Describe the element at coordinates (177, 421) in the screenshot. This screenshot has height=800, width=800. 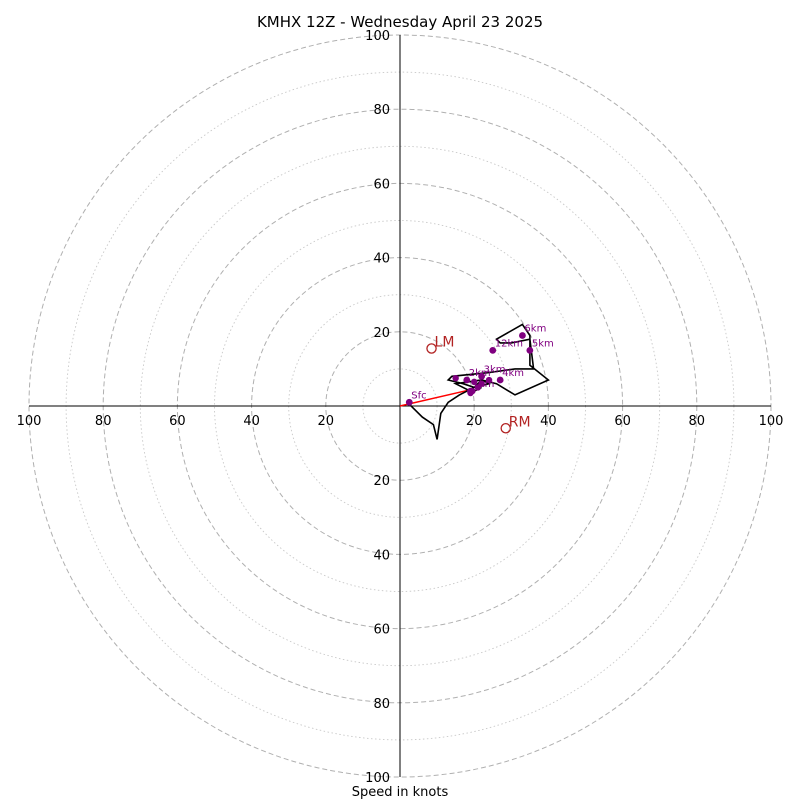
I see `tick-label-left: 60` at that location.